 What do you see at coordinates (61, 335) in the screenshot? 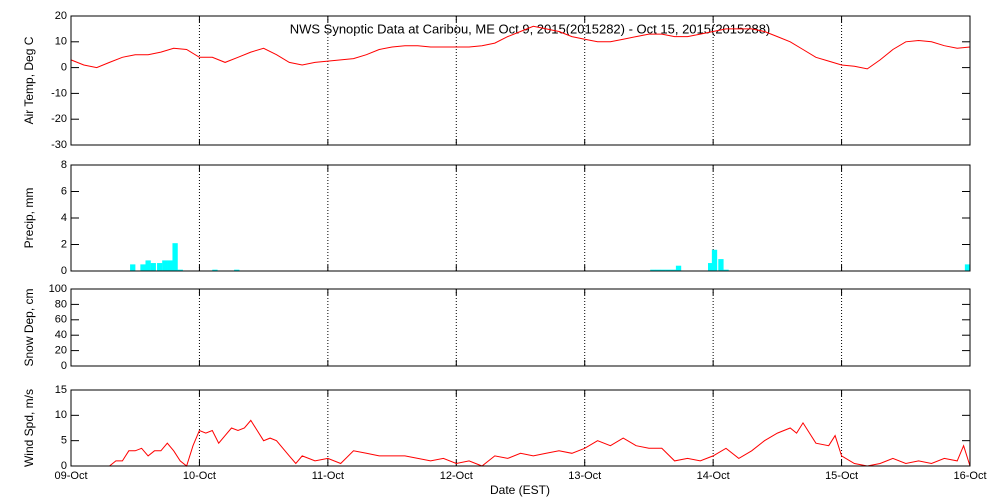
I see `y-tick-label: 40` at bounding box center [61, 335].